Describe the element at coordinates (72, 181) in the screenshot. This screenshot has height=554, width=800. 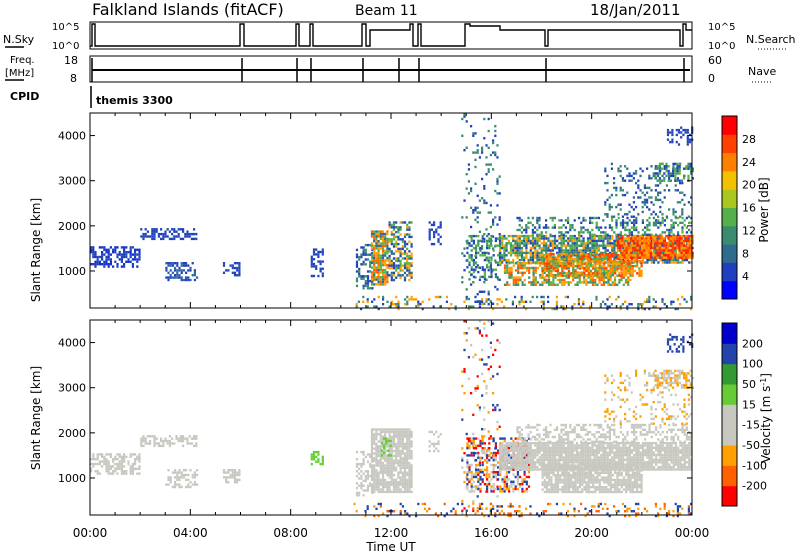
I see `y-tick-label: 3000` at that location.